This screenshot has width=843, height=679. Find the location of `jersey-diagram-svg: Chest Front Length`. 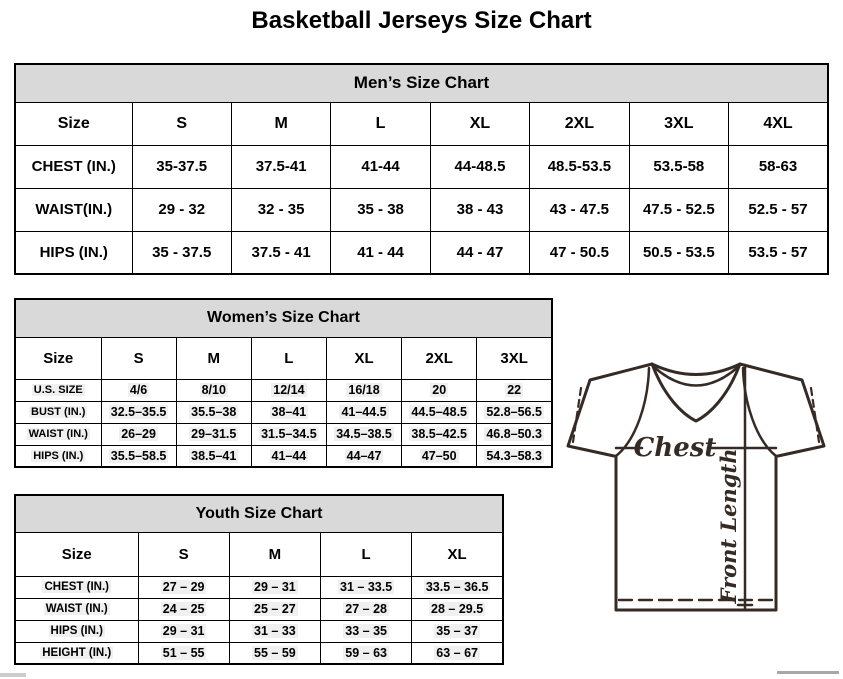

jersey-diagram-svg: Chest Front Length is located at coordinates (696, 487).